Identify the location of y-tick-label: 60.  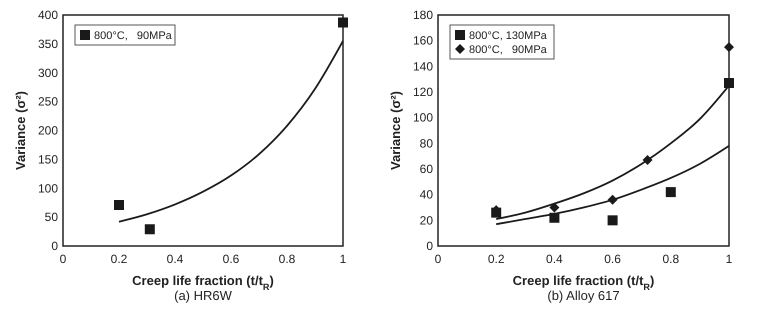
(427, 169).